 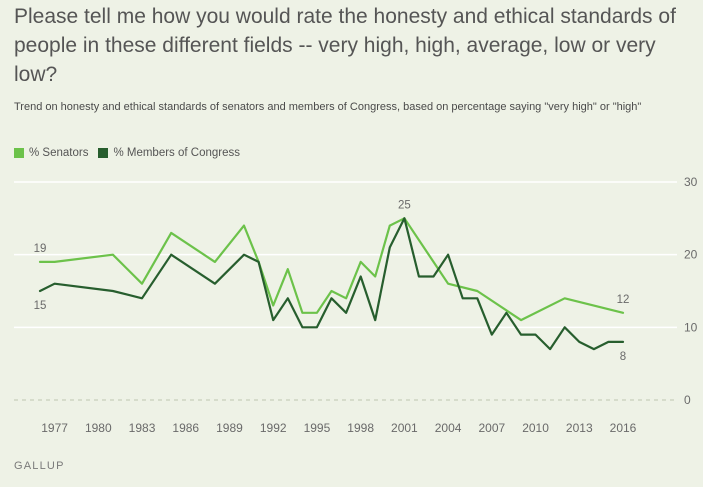 I want to click on x-tick-label: 1995, so click(x=317, y=428).